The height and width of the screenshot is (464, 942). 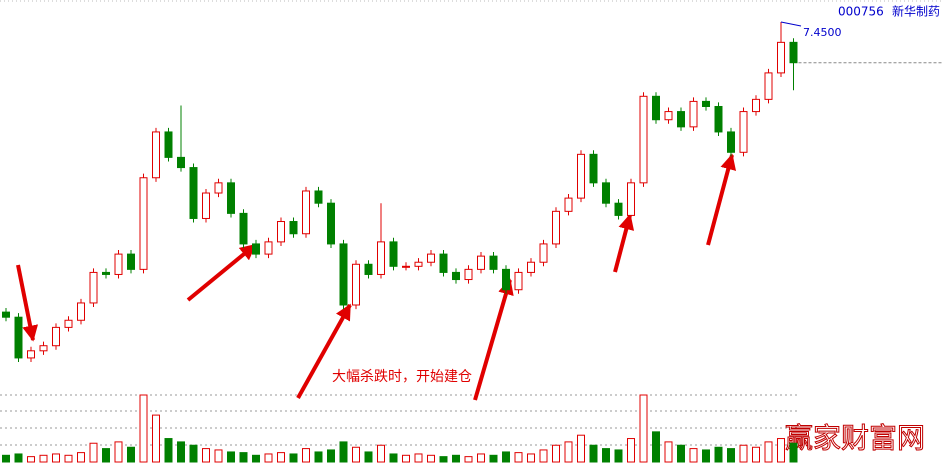 What do you see at coordinates (791, 24) in the screenshot?
I see `max-pointer` at bounding box center [791, 24].